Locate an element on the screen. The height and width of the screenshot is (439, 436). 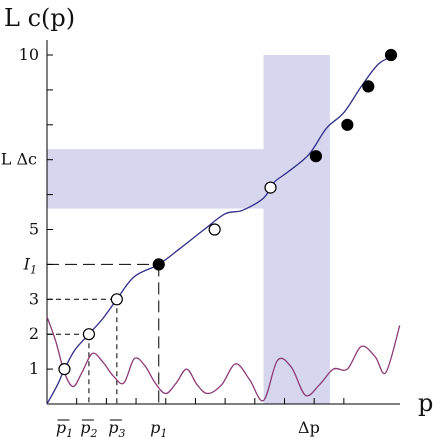
y-tick-label: 1 is located at coordinates (34, 368).